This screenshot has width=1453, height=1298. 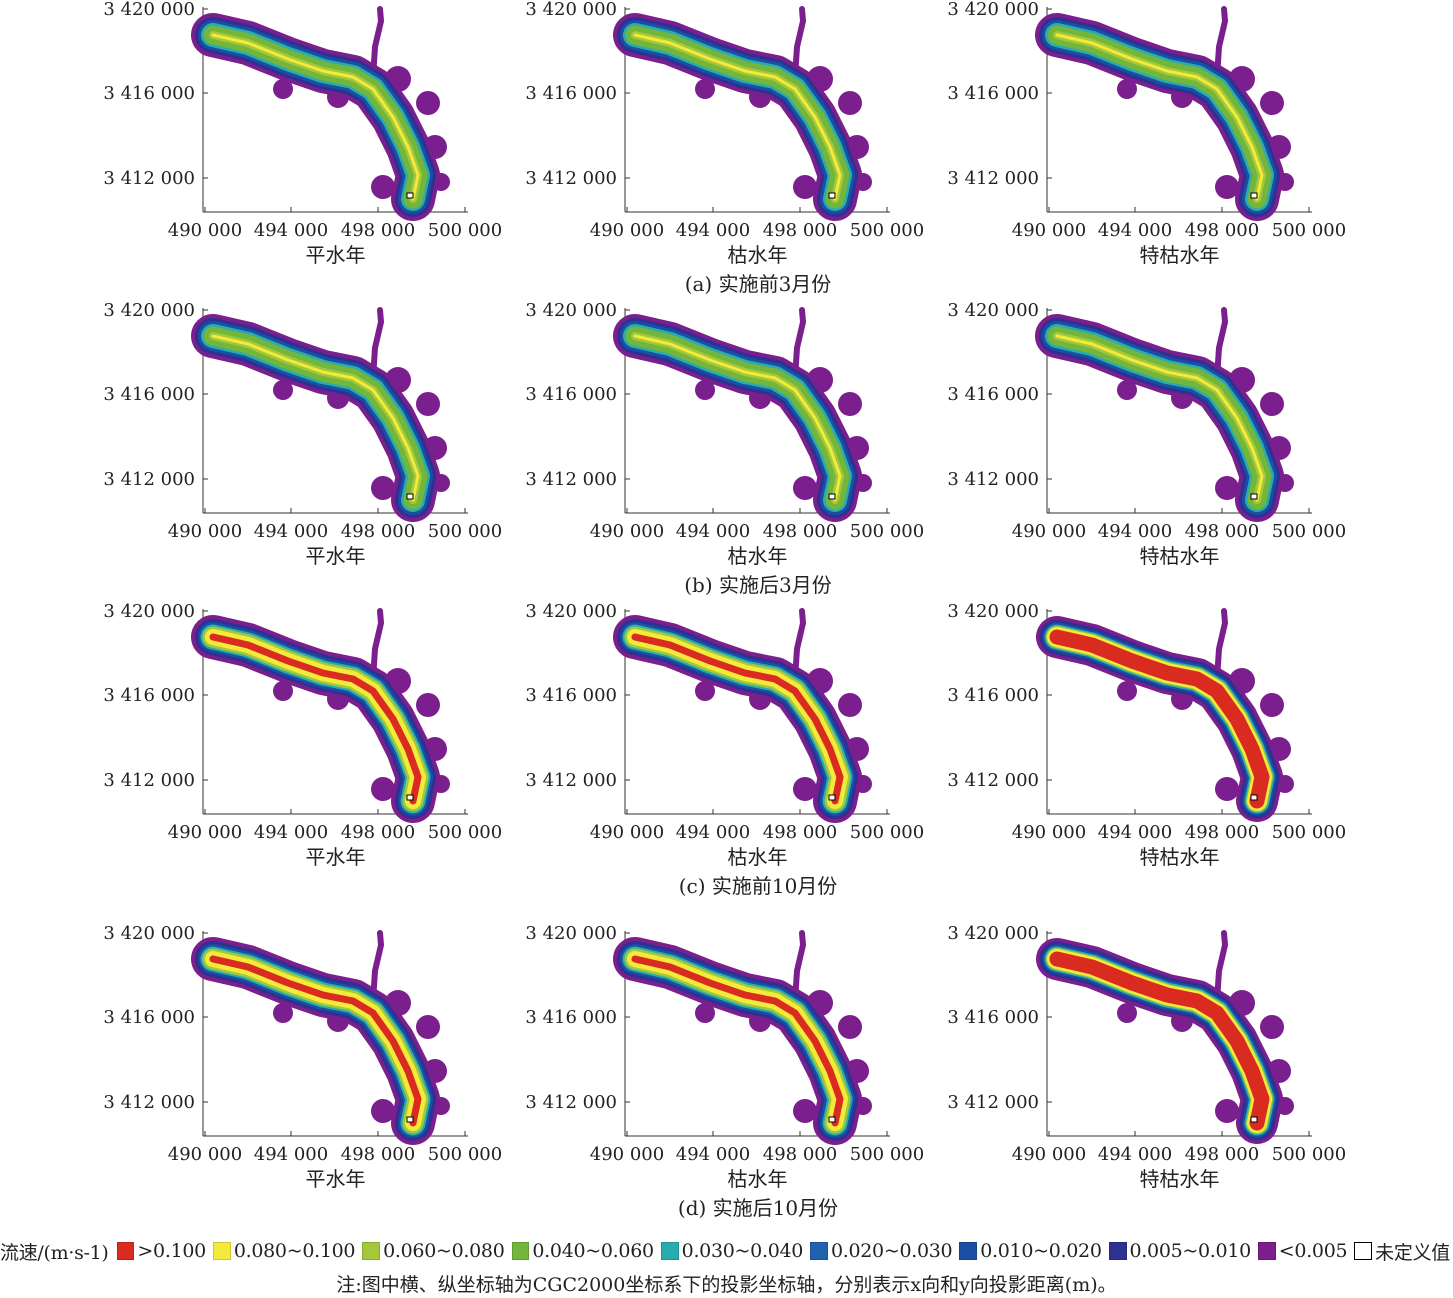 I want to click on panel-subtitle: 特枯水年, so click(x=1180, y=556).